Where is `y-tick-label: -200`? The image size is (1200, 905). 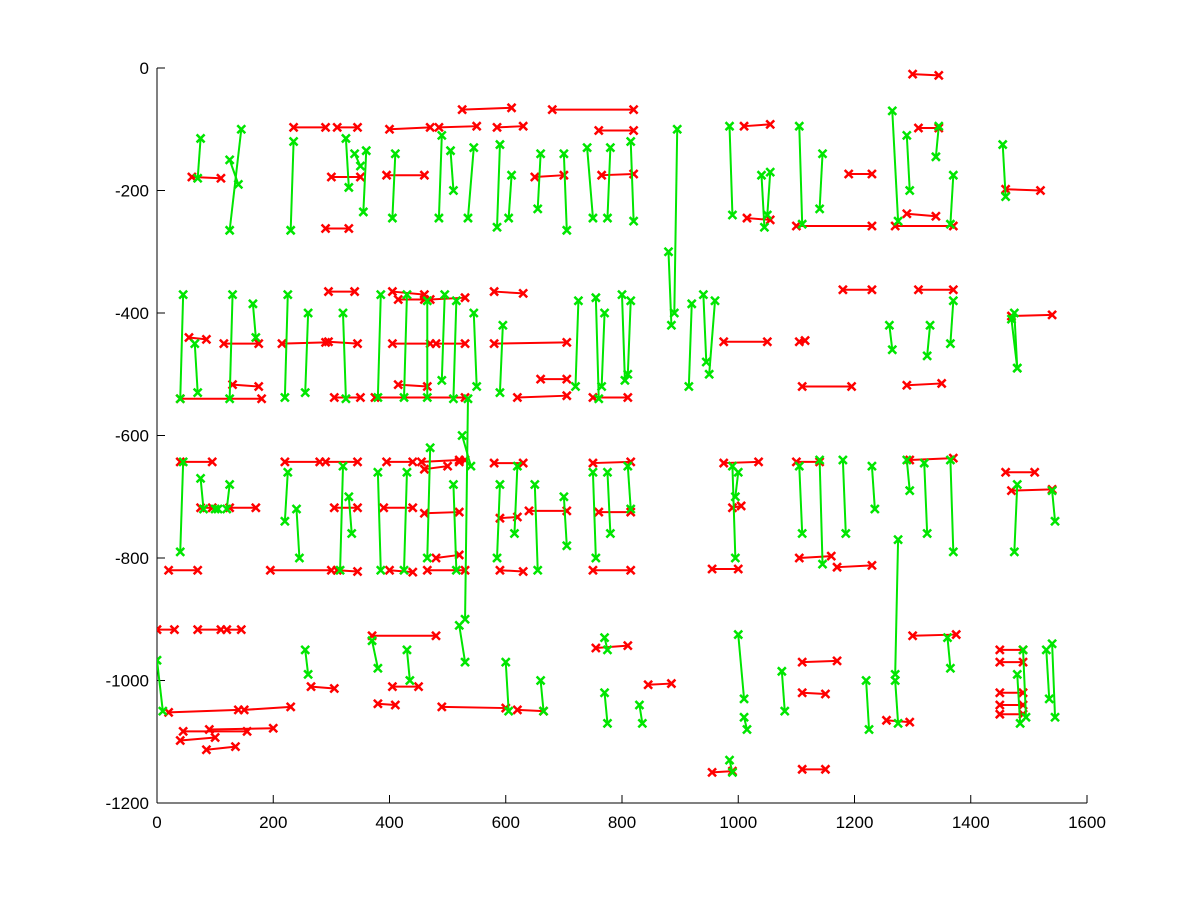
y-tick-label: -200 is located at coordinates (132, 191).